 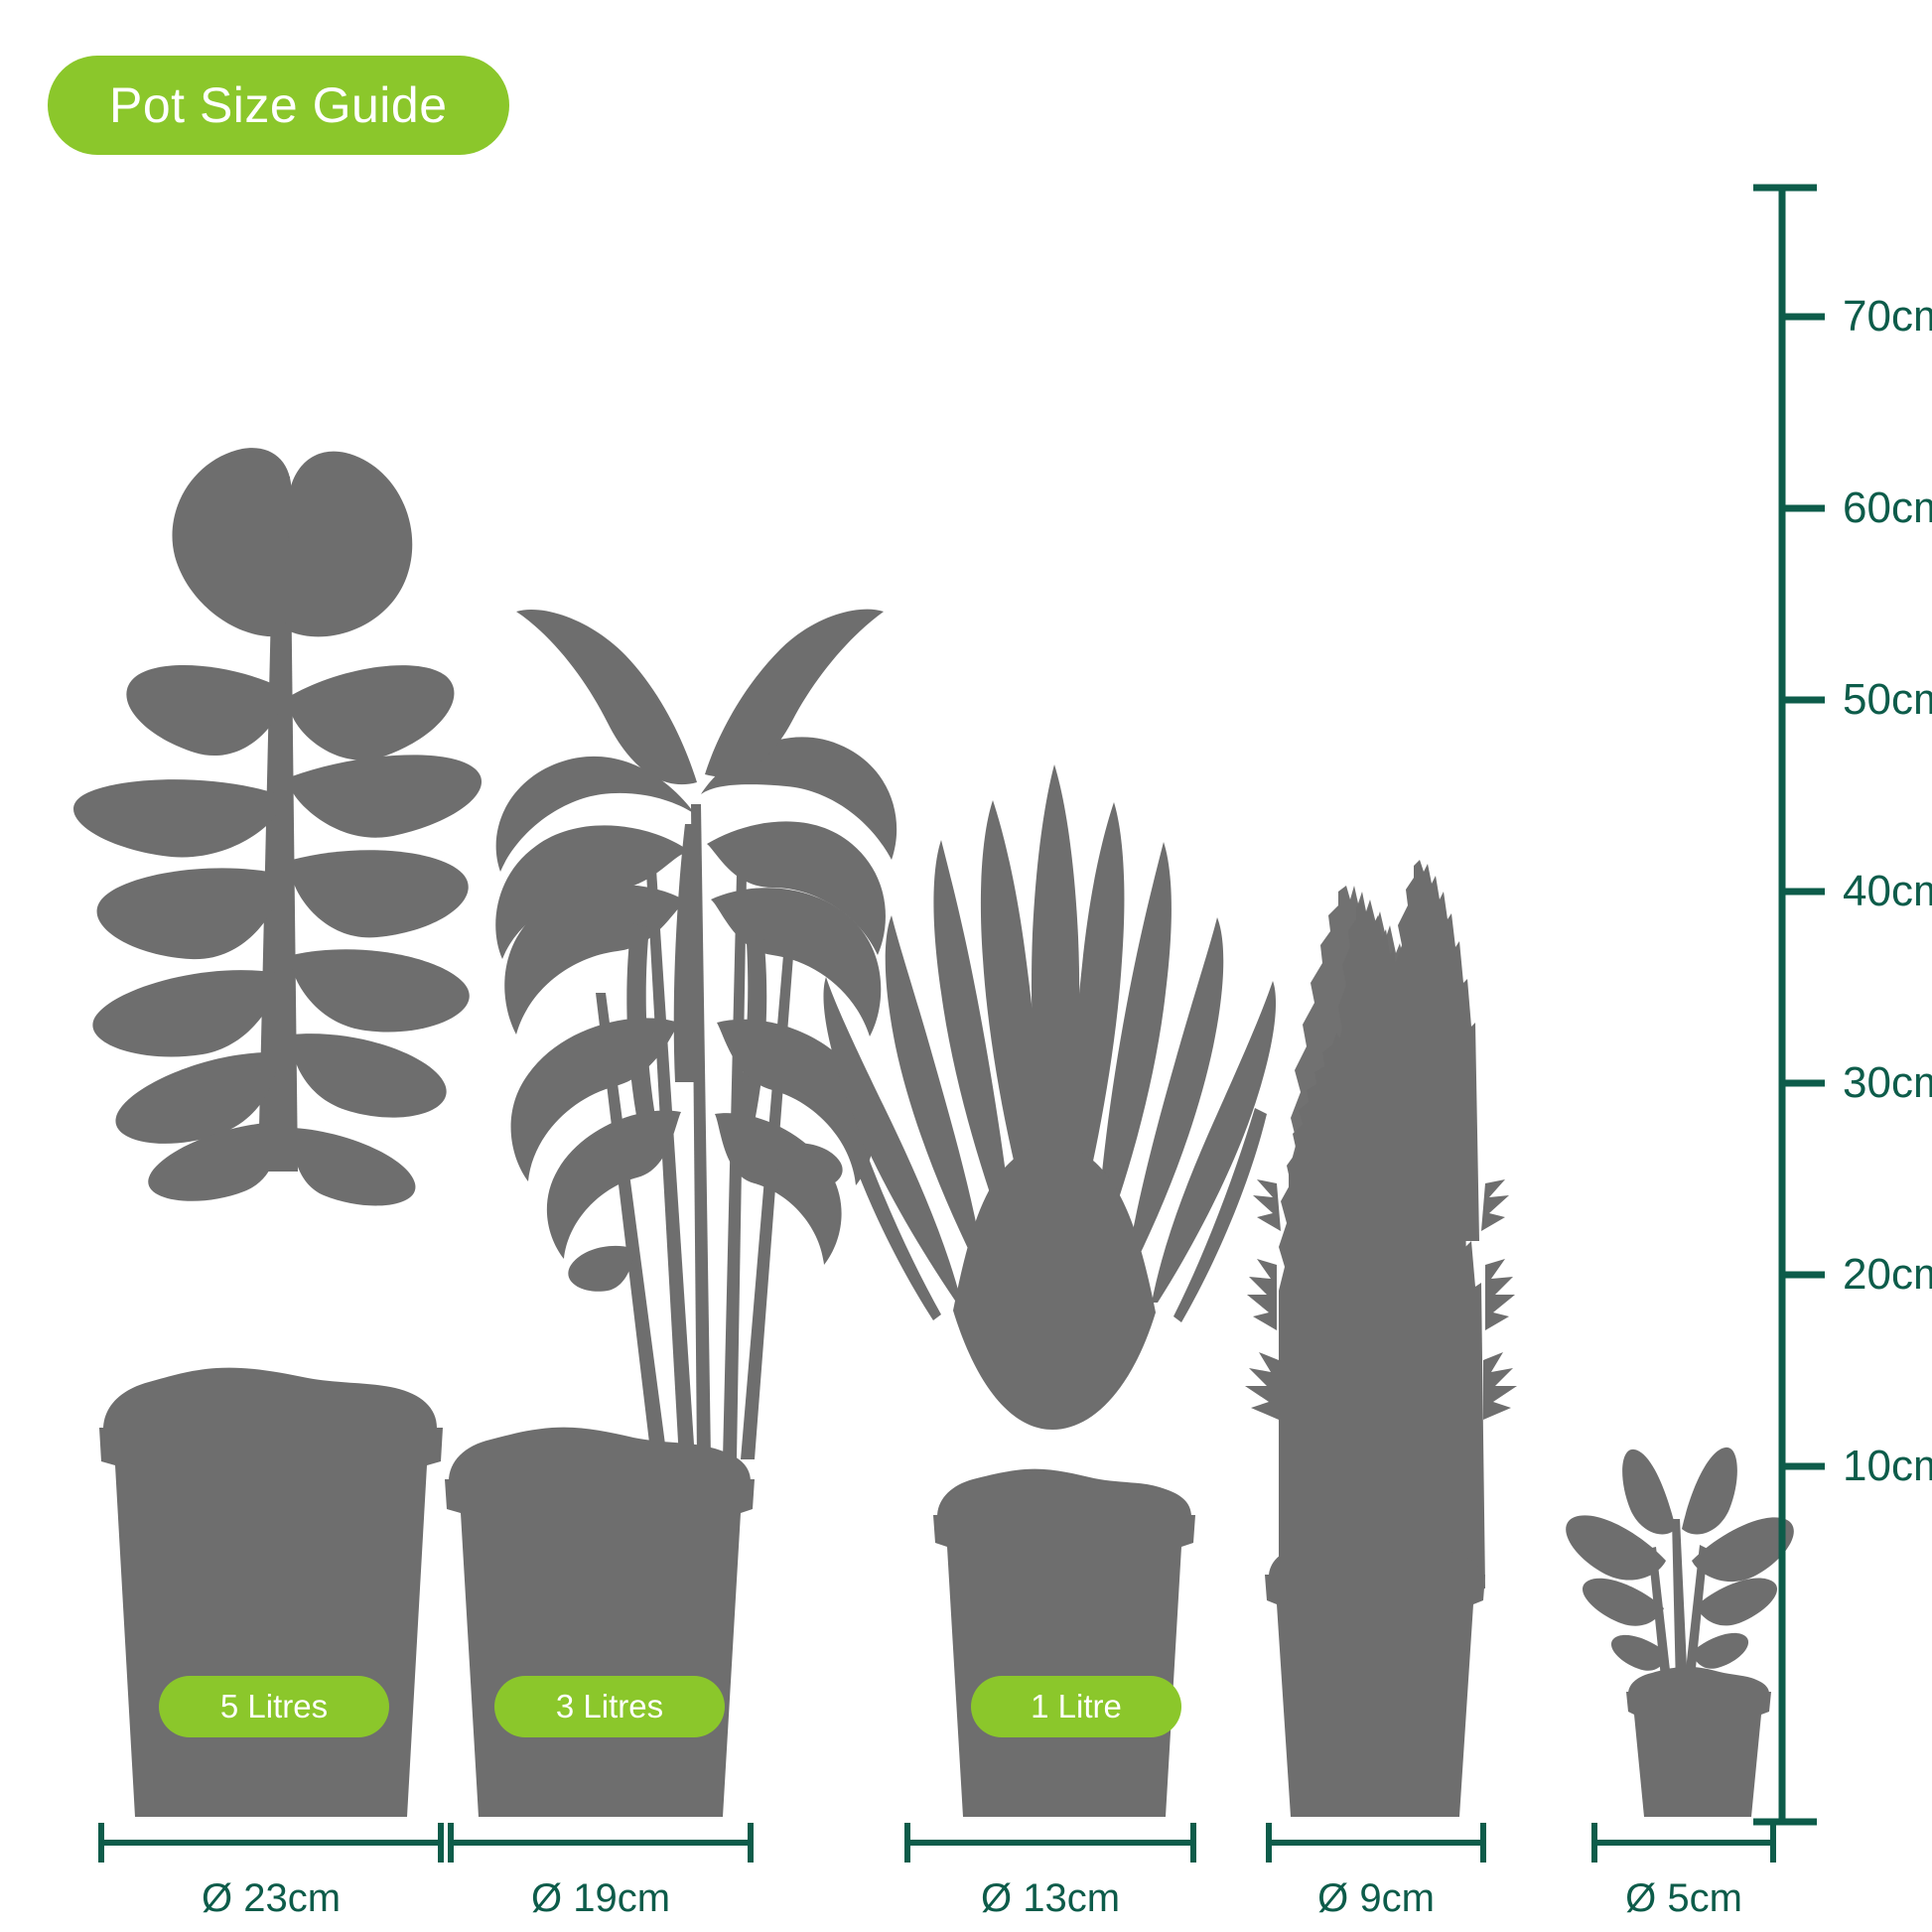 I want to click on volume-badge-1l: 1 Litre, so click(x=1076, y=1706).